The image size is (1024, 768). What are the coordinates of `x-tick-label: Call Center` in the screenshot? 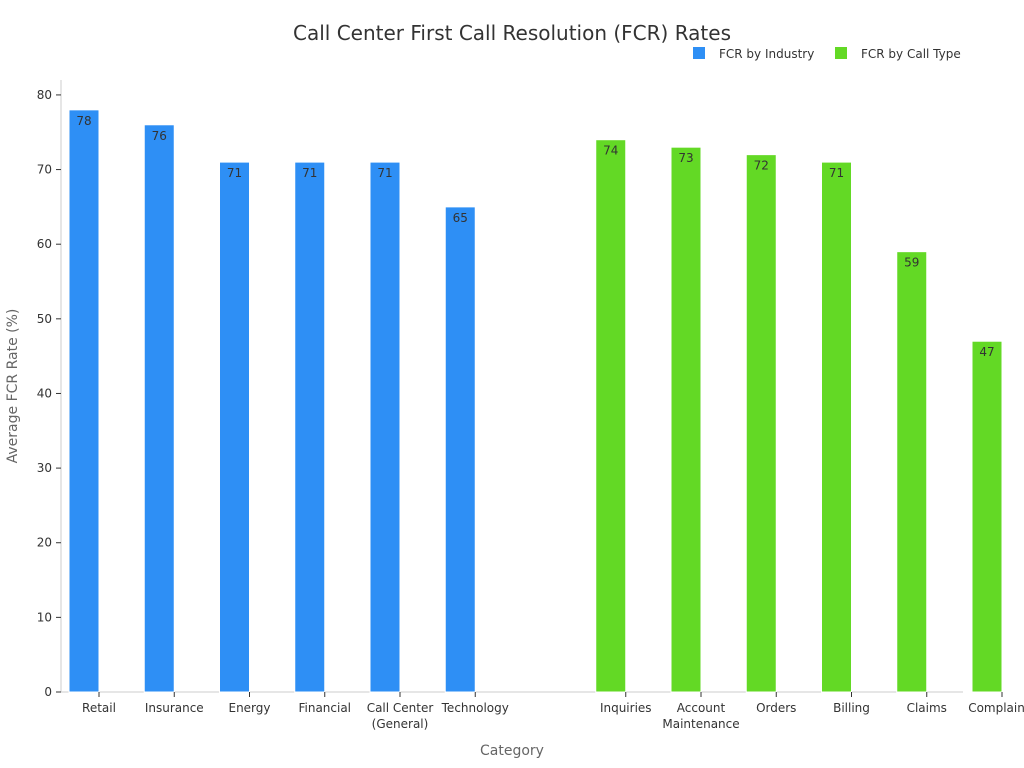 It's located at (400, 708).